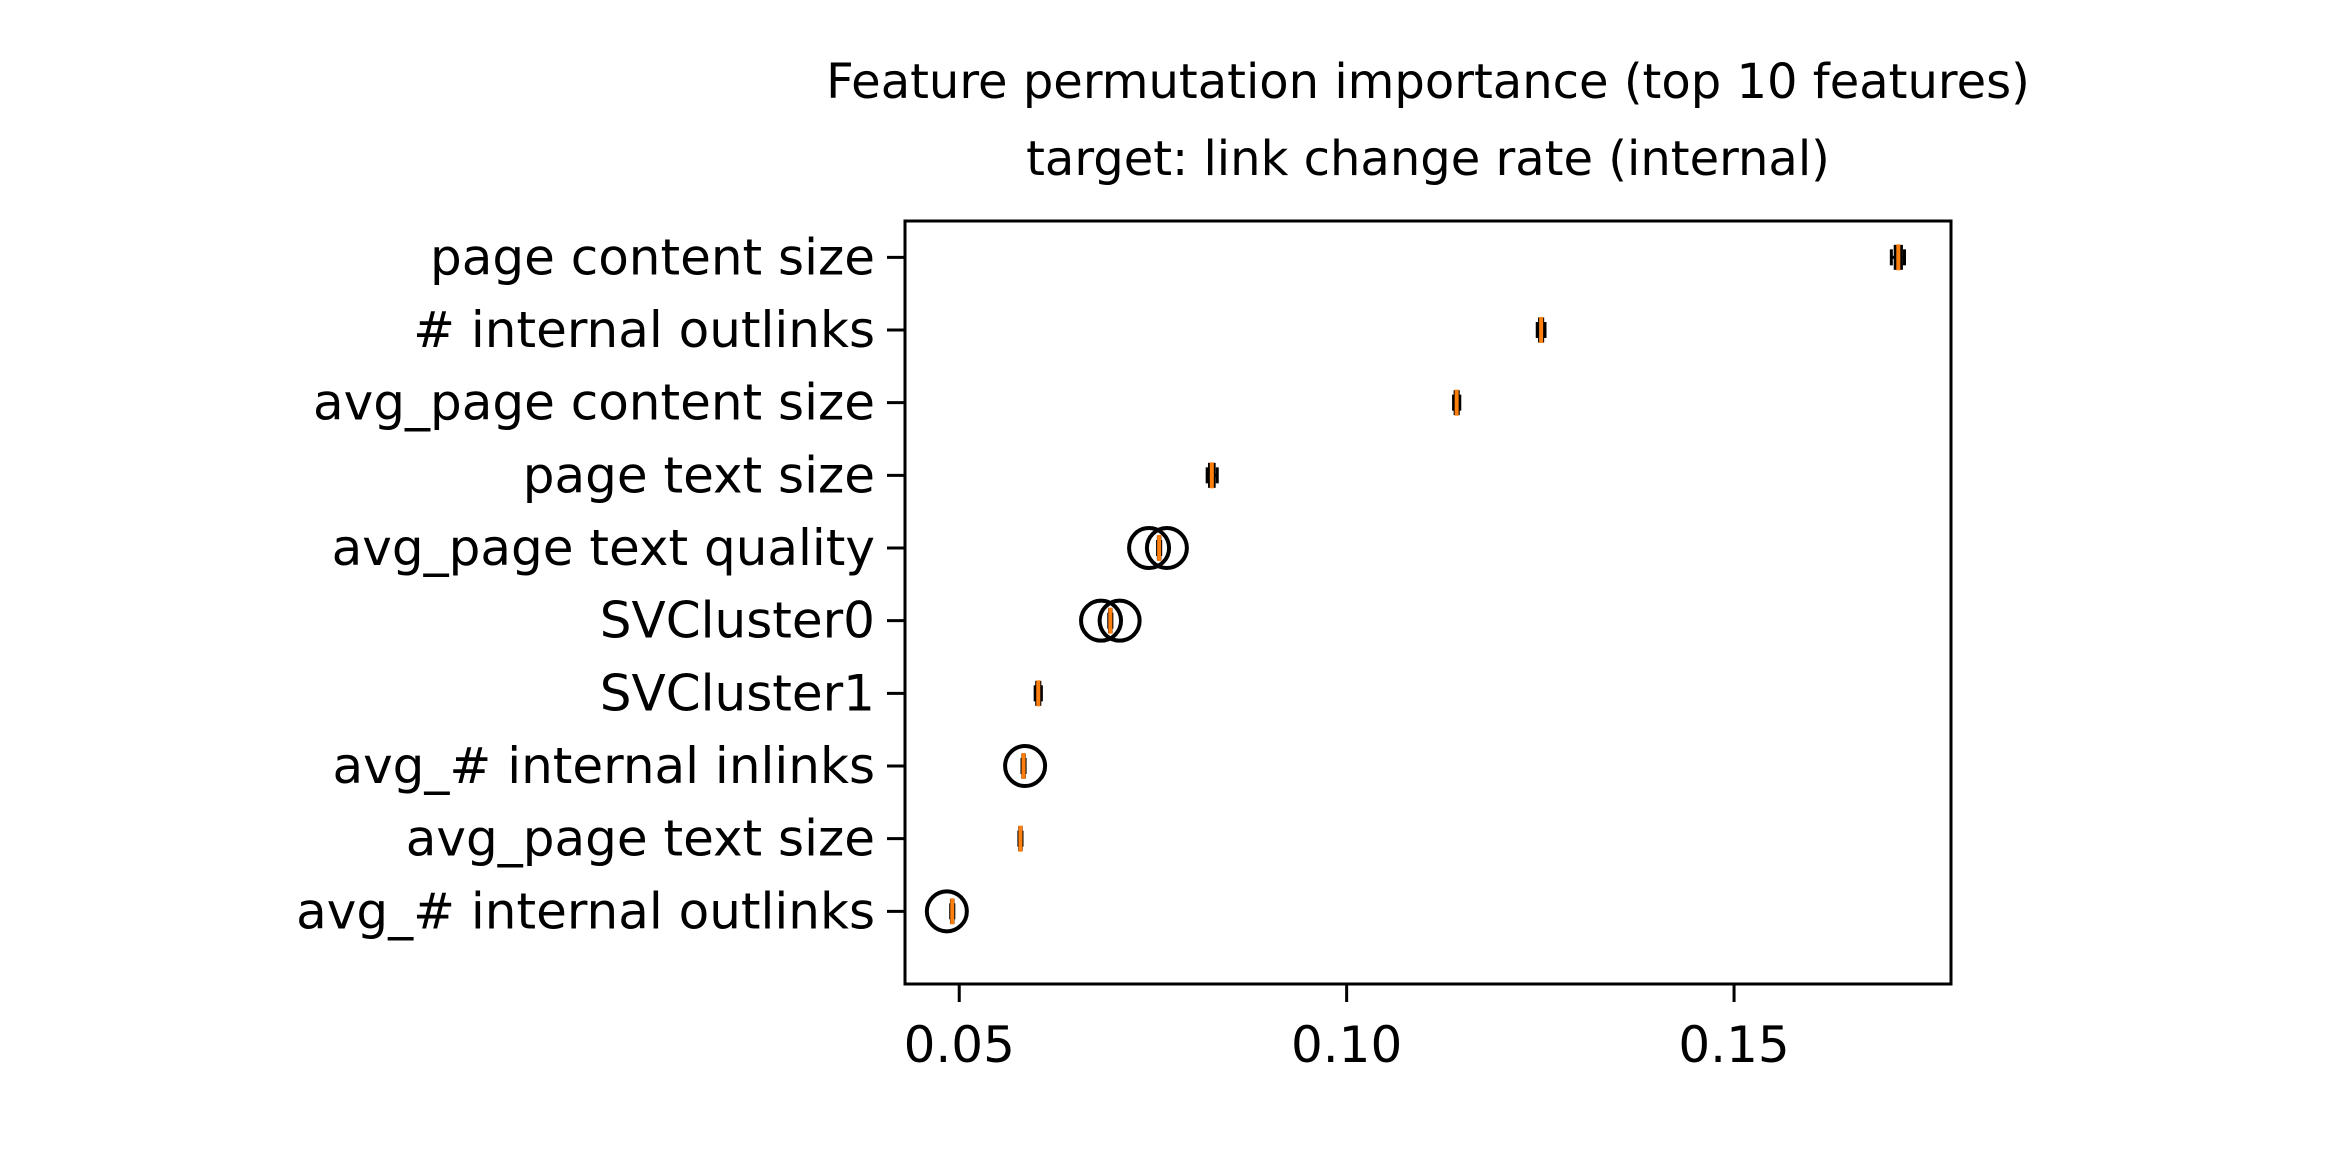  Describe the element at coordinates (594, 403) in the screenshot. I see `y-tick-label: avg_page content size` at that location.